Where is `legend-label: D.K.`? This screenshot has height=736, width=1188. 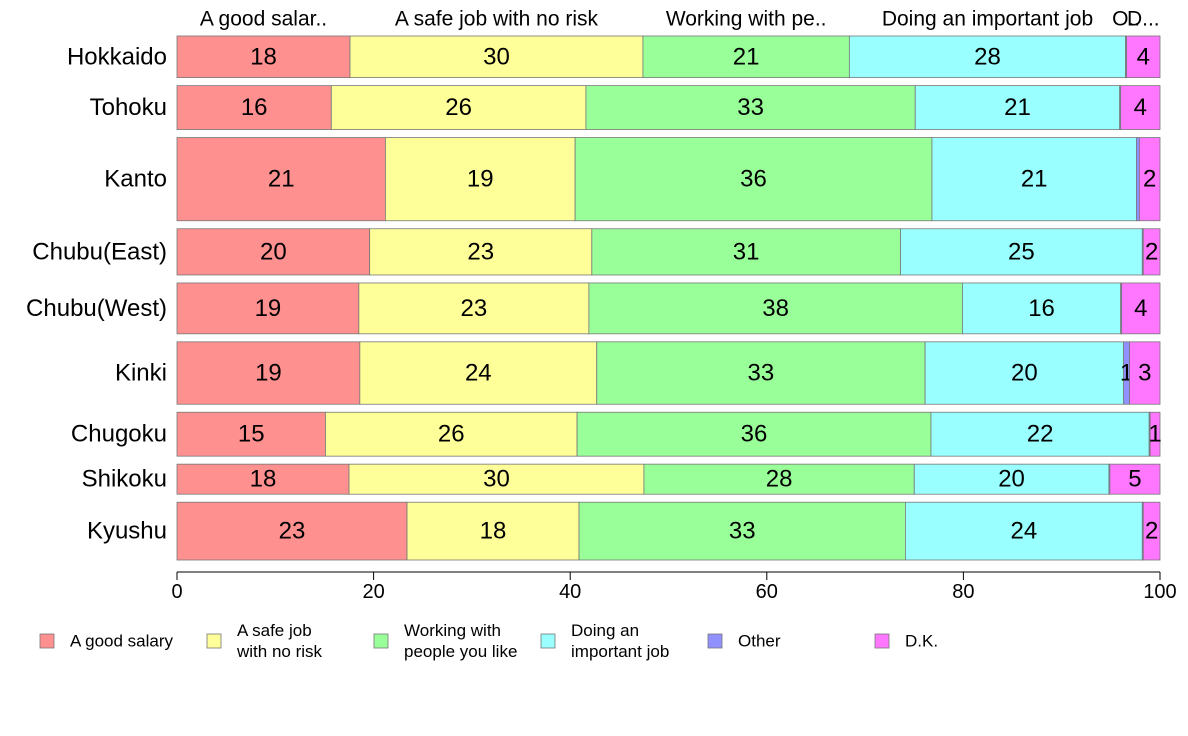
legend-label: D.K. is located at coordinates (921, 641).